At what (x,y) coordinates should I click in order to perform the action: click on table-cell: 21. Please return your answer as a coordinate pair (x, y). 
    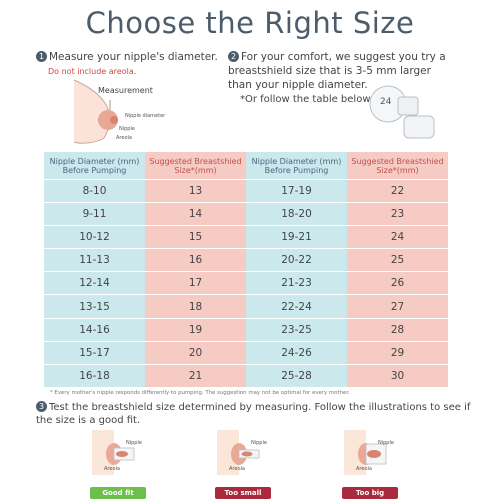
    Looking at the image, I should click on (195, 376).